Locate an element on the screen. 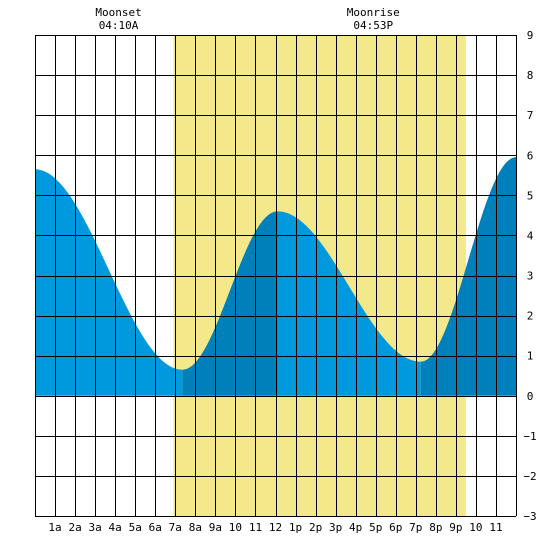 The image size is (550, 550). x-tick-label: 8a is located at coordinates (195, 527).